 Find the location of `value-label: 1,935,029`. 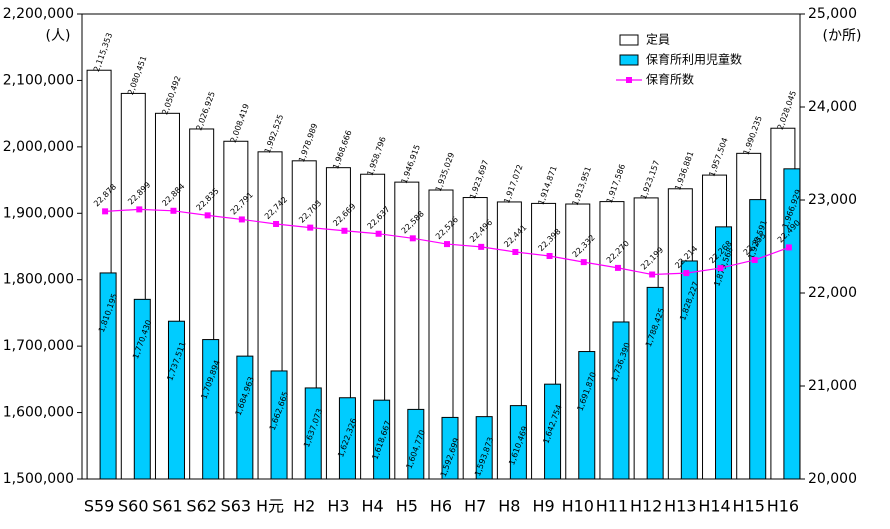

value-label: 1,935,029 is located at coordinates (445, 171).